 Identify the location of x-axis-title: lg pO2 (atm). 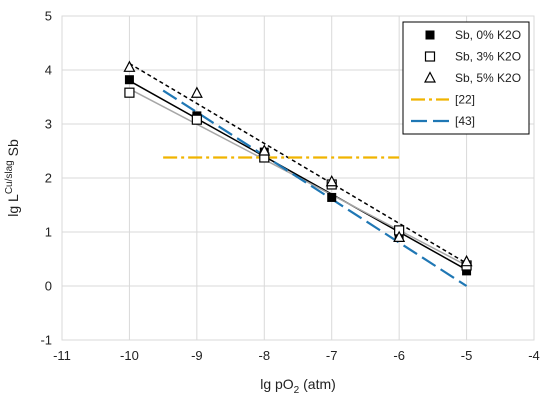
(298, 386).